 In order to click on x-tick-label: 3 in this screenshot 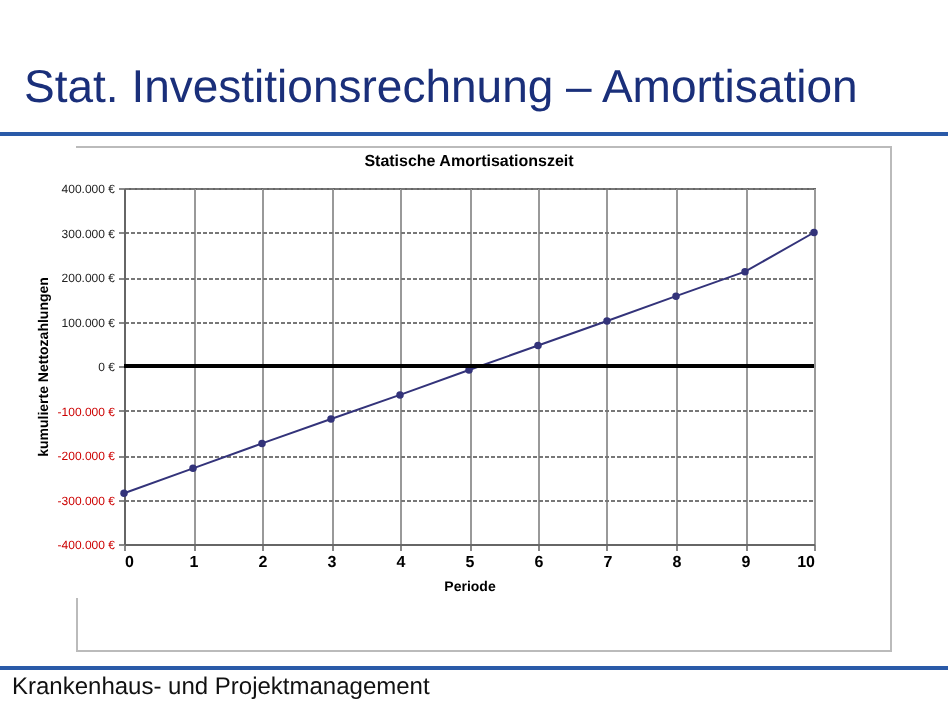, I will do `click(332, 562)`.